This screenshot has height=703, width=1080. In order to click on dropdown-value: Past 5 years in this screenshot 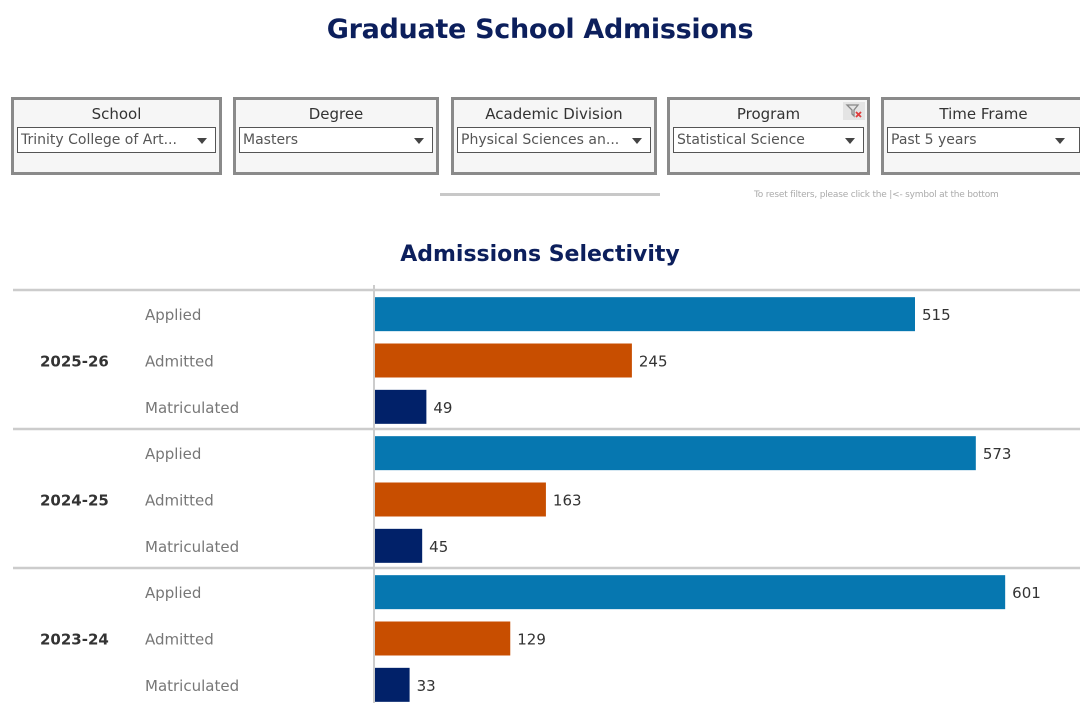, I will do `click(934, 140)`.